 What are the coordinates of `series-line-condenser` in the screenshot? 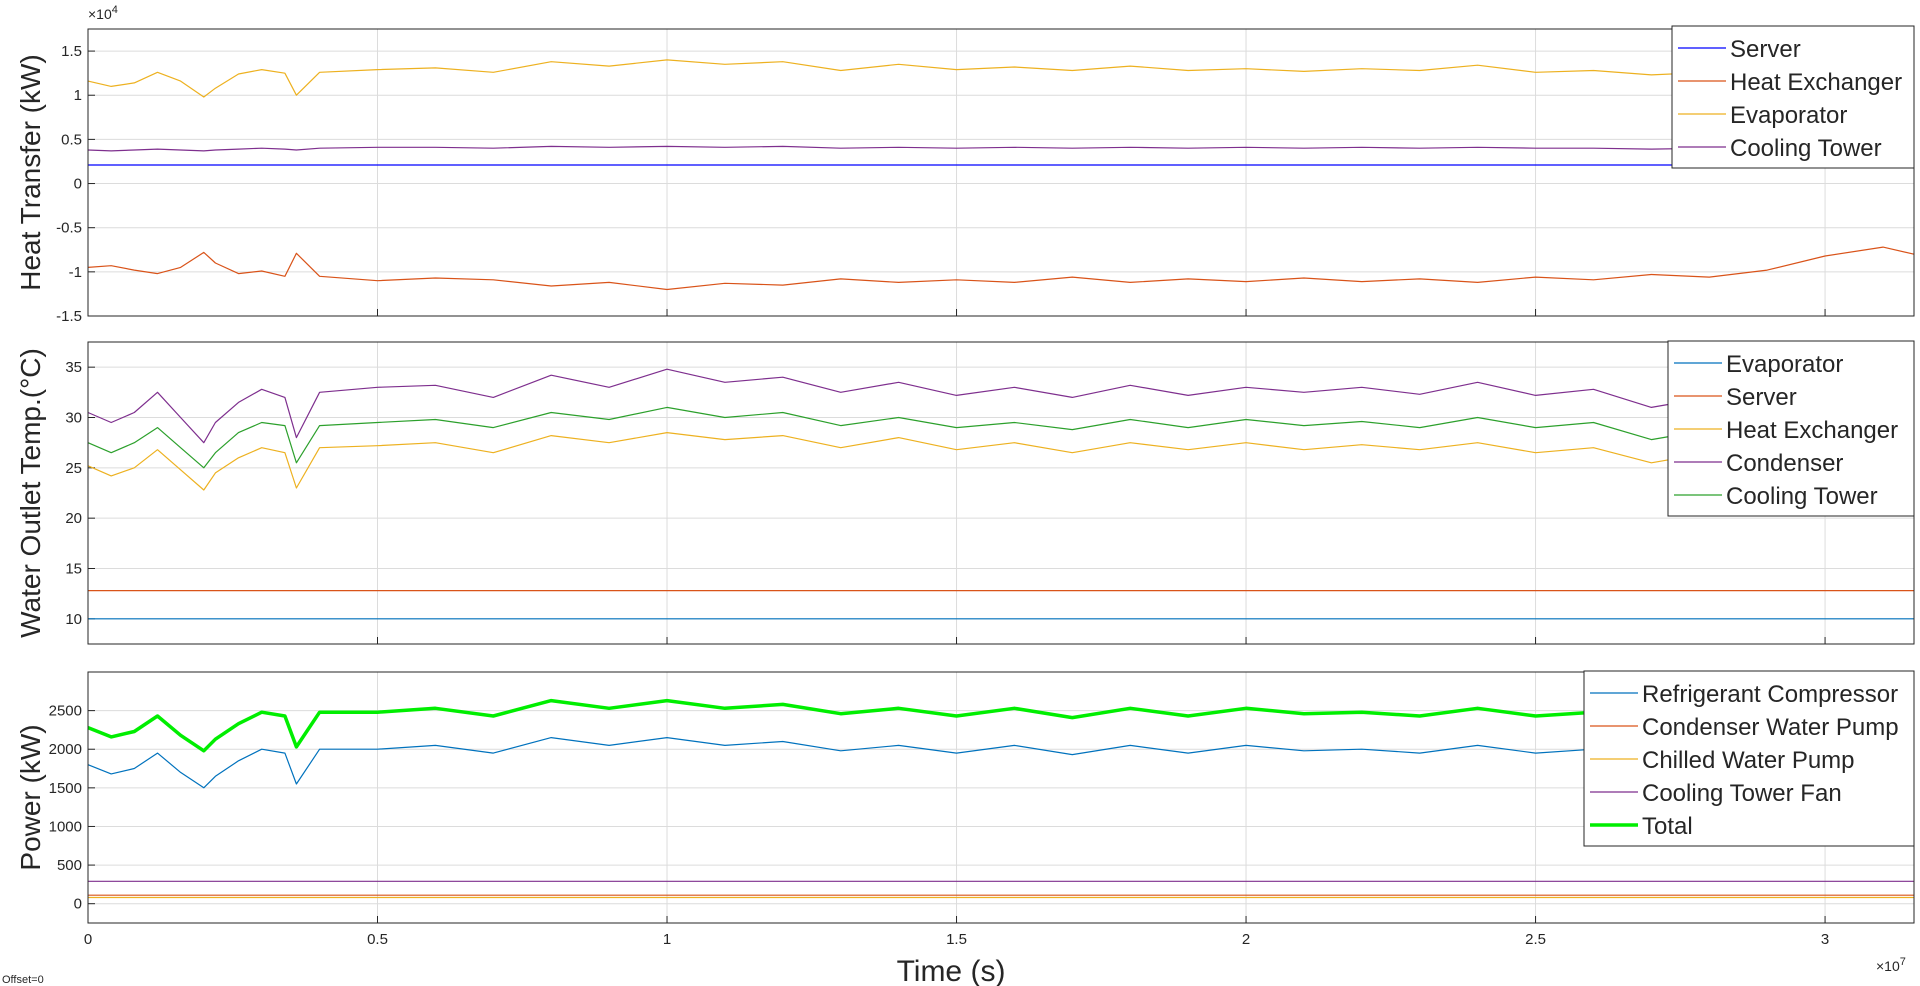 It's located at (1001, 406).